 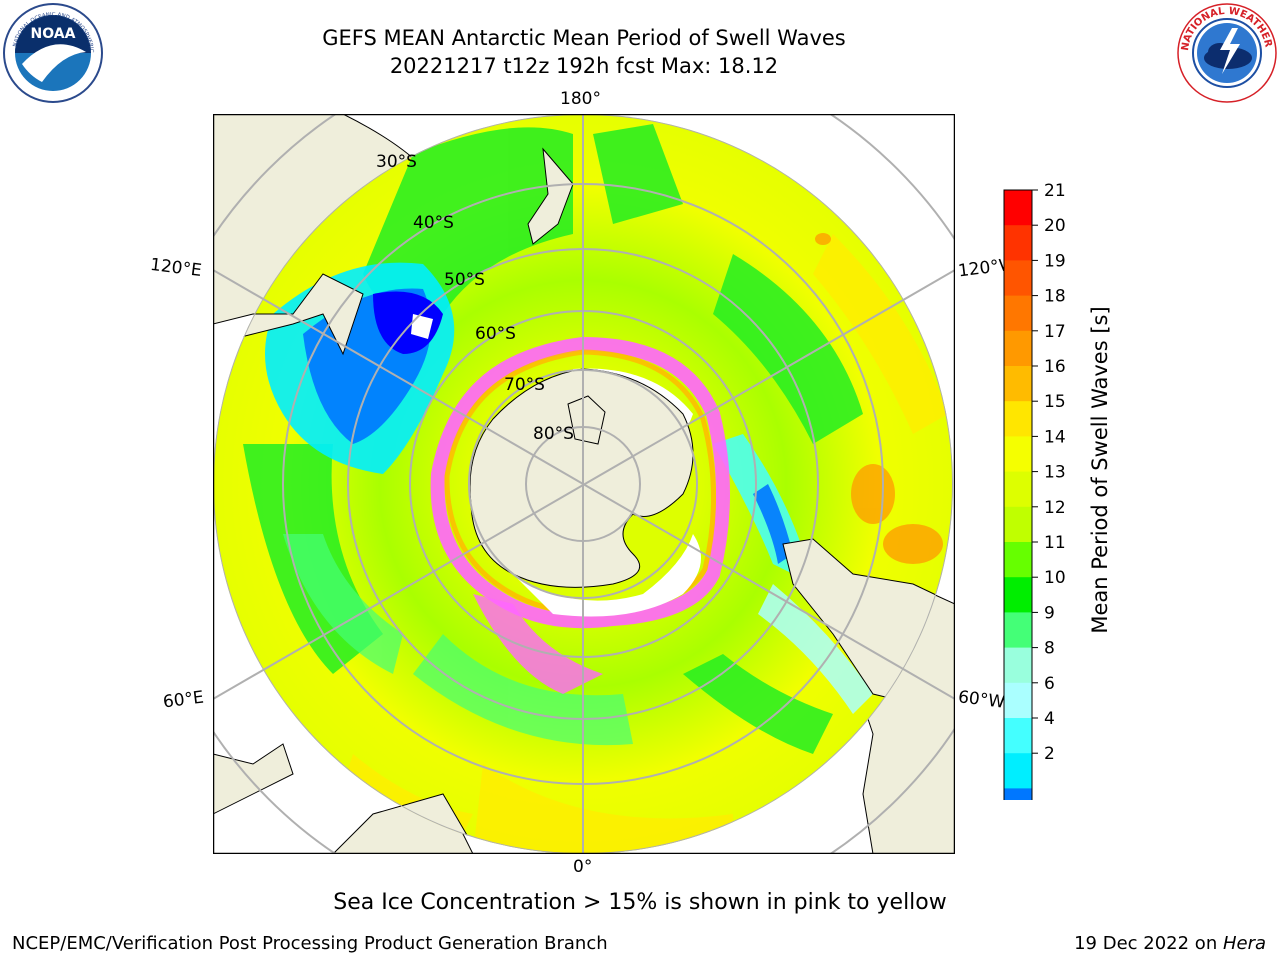 What do you see at coordinates (175, 268) in the screenshot?
I see `lon-label-120e: 120°E` at bounding box center [175, 268].